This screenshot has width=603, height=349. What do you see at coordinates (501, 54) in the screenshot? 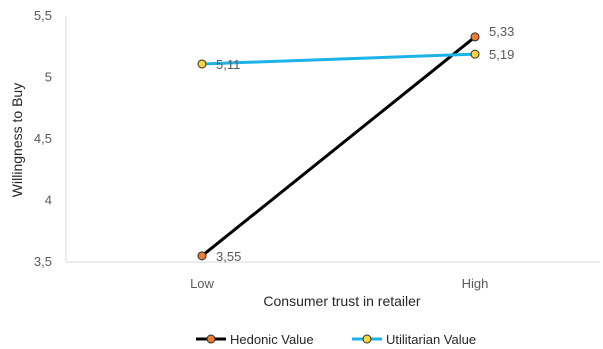
I see `utilitarian-value-data-label: 5,19` at bounding box center [501, 54].